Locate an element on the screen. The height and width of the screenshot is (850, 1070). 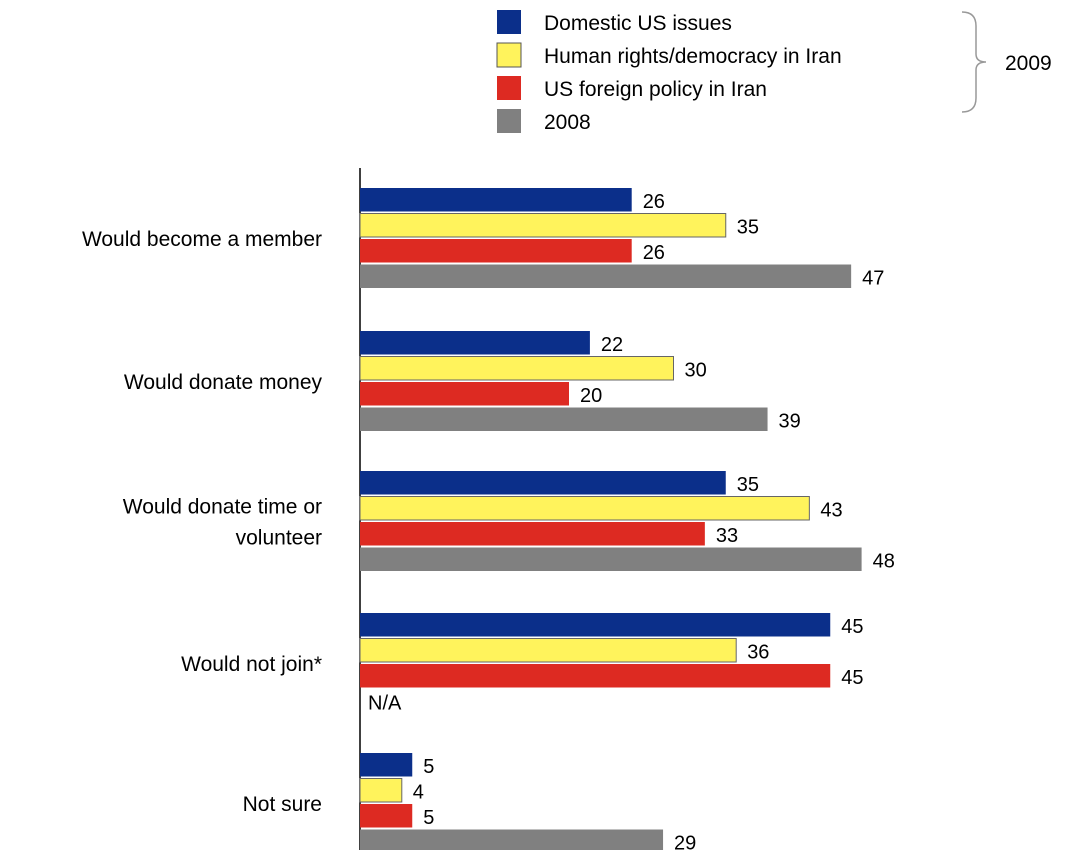
legend-group-label: 2009 is located at coordinates (1028, 63).